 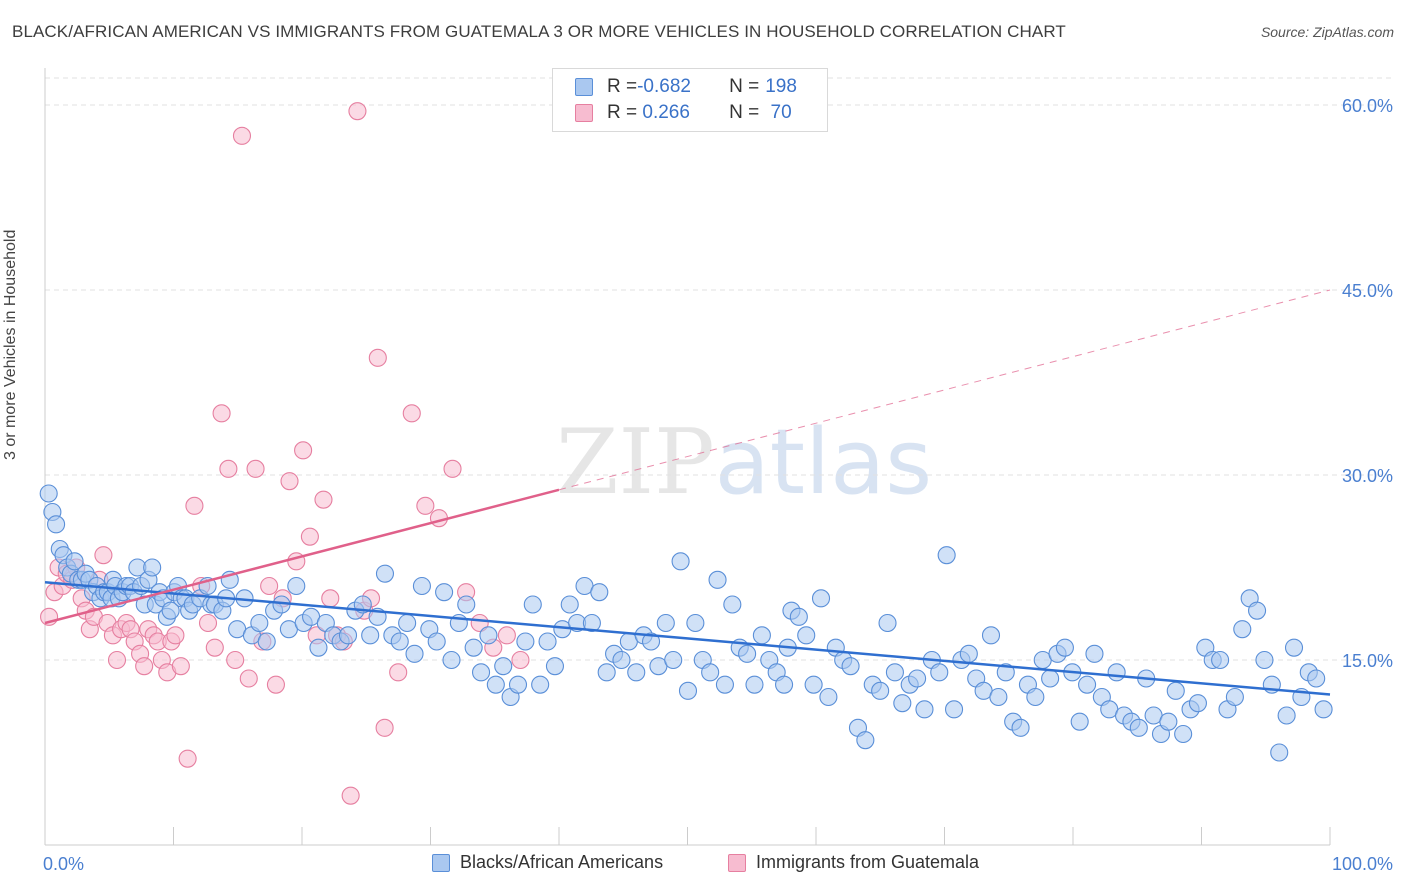 I want to click on y-tick-label: 15.0%, so click(x=1367, y=661).